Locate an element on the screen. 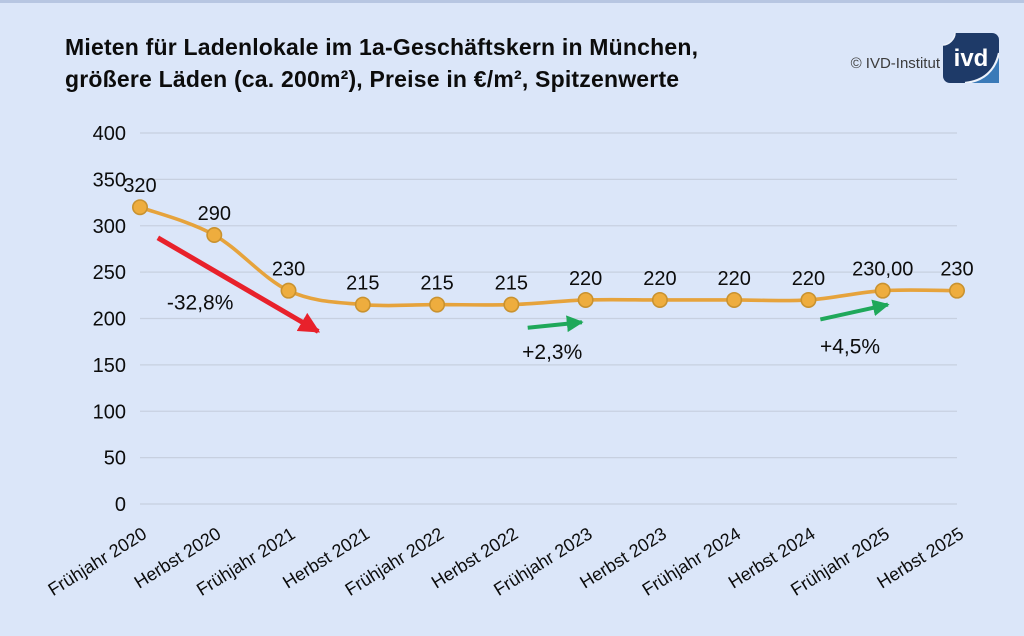 This screenshot has width=1024, height=636. data-point-label: 290 is located at coordinates (214, 214).